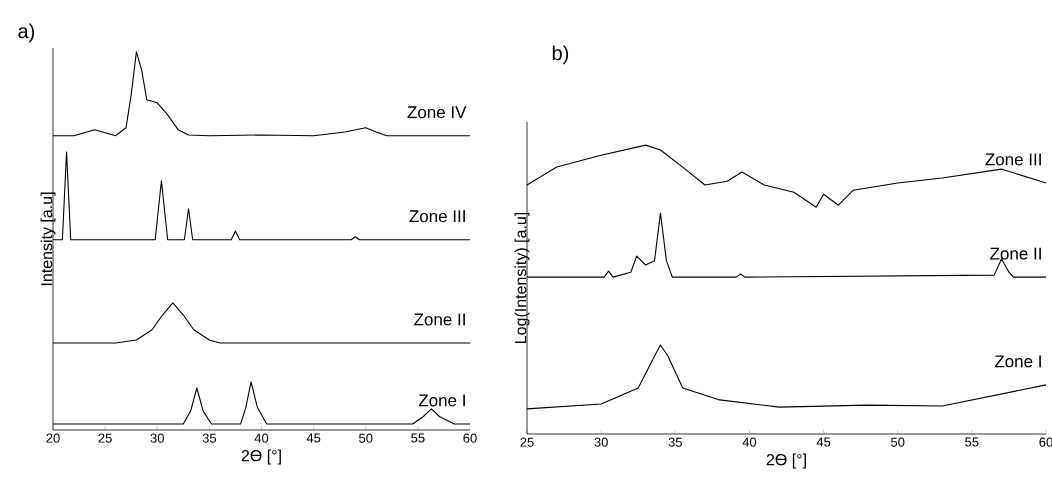  What do you see at coordinates (522, 277) in the screenshot?
I see `y-axis-title: Log(Intensity) [a.u]` at bounding box center [522, 277].